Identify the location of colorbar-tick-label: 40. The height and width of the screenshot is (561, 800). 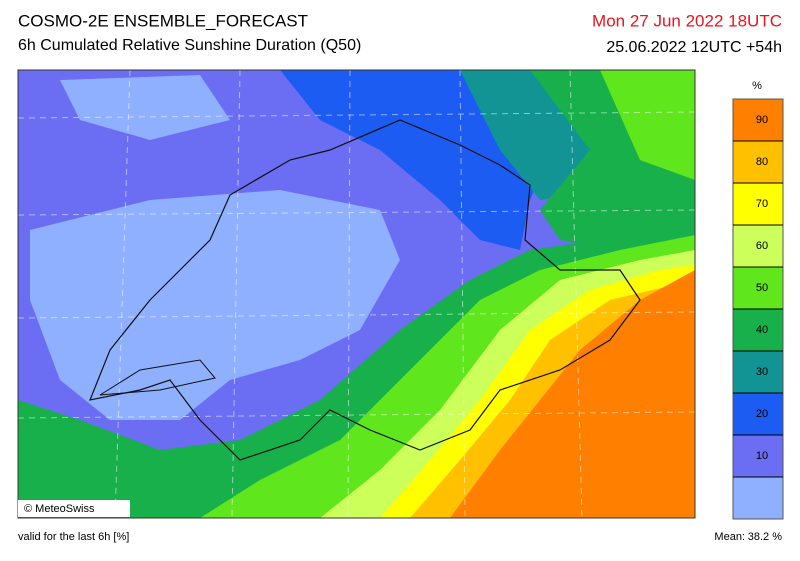
(762, 330).